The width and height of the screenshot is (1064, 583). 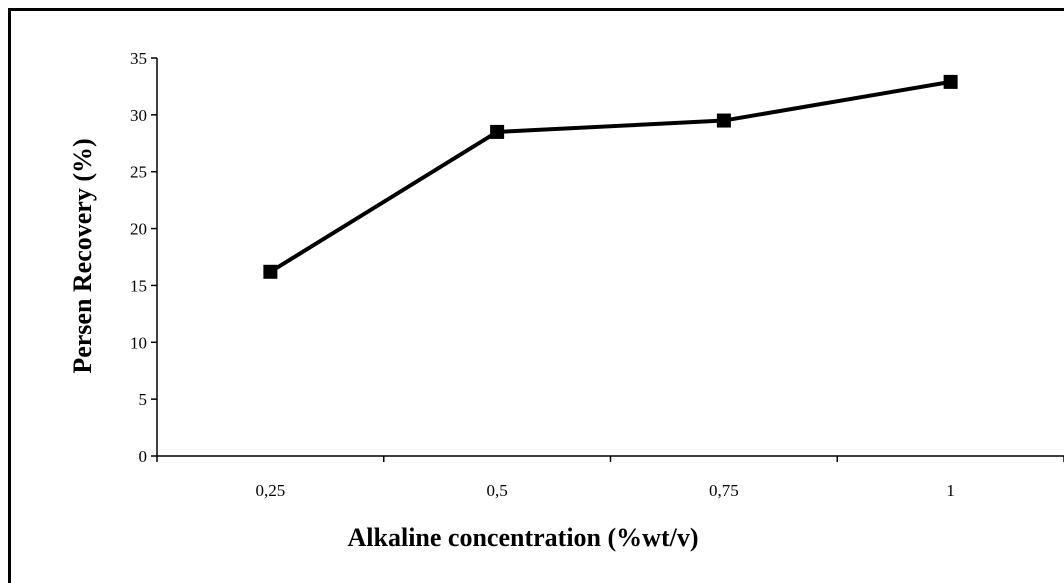 I want to click on x-tick-label: 0,25, so click(x=271, y=490).